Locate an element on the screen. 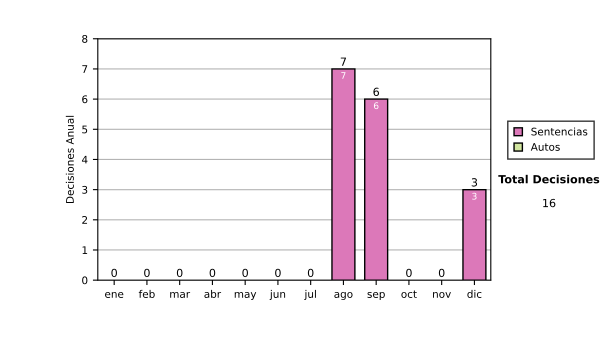  y-tick-label: 8 is located at coordinates (85, 38).